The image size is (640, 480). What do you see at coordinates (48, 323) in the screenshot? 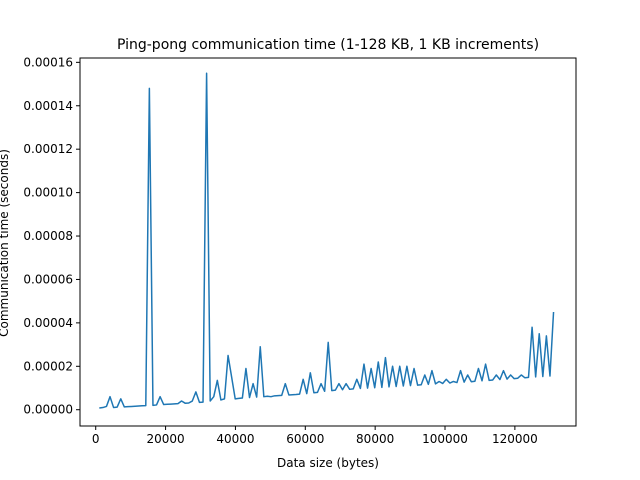
I see `y-tick-label: 0.00004` at bounding box center [48, 323].